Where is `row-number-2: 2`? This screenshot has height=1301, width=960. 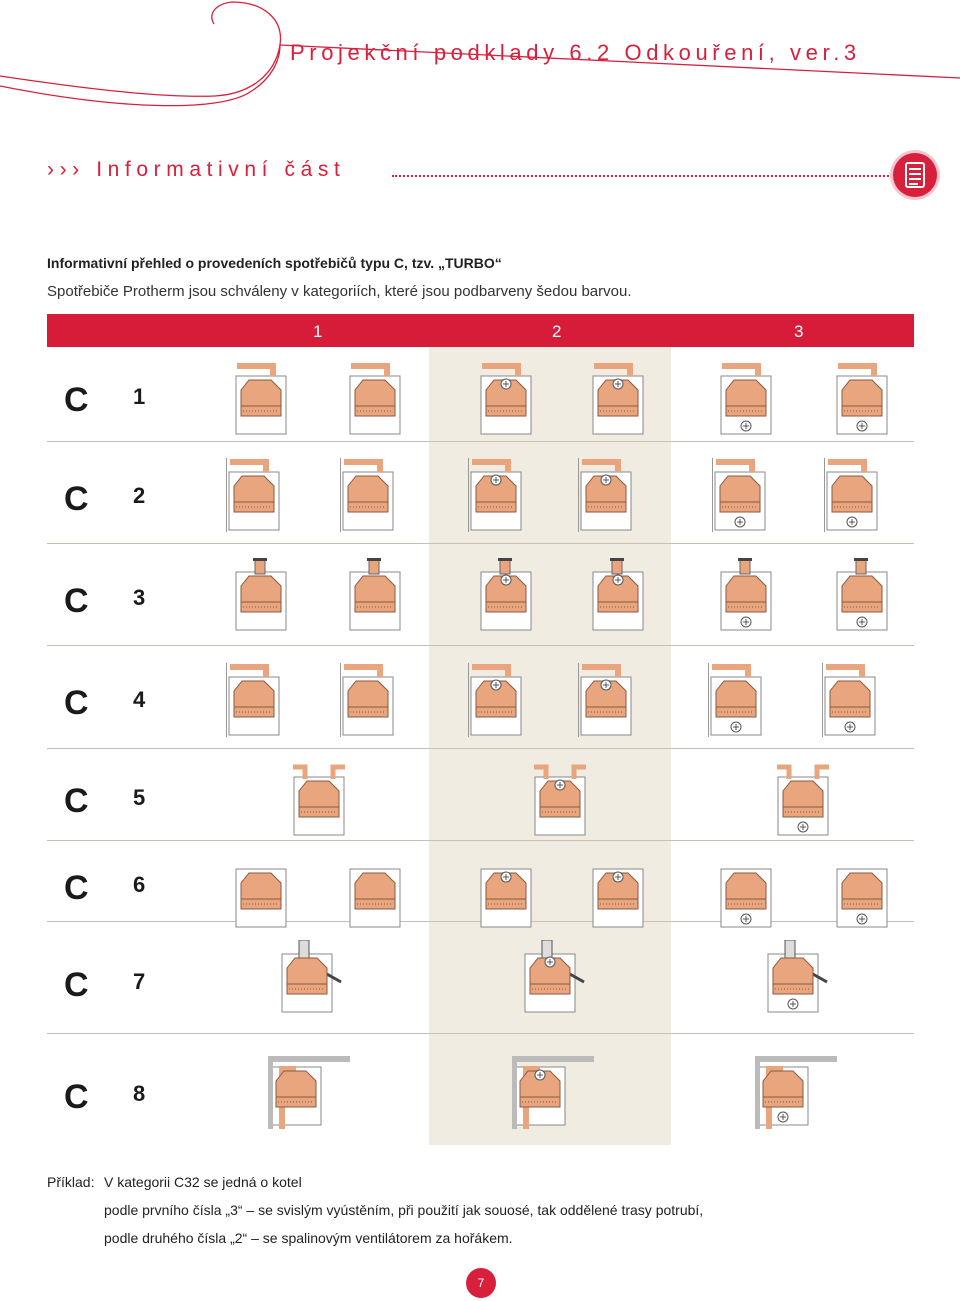
row-number-2: 2 is located at coordinates (139, 495).